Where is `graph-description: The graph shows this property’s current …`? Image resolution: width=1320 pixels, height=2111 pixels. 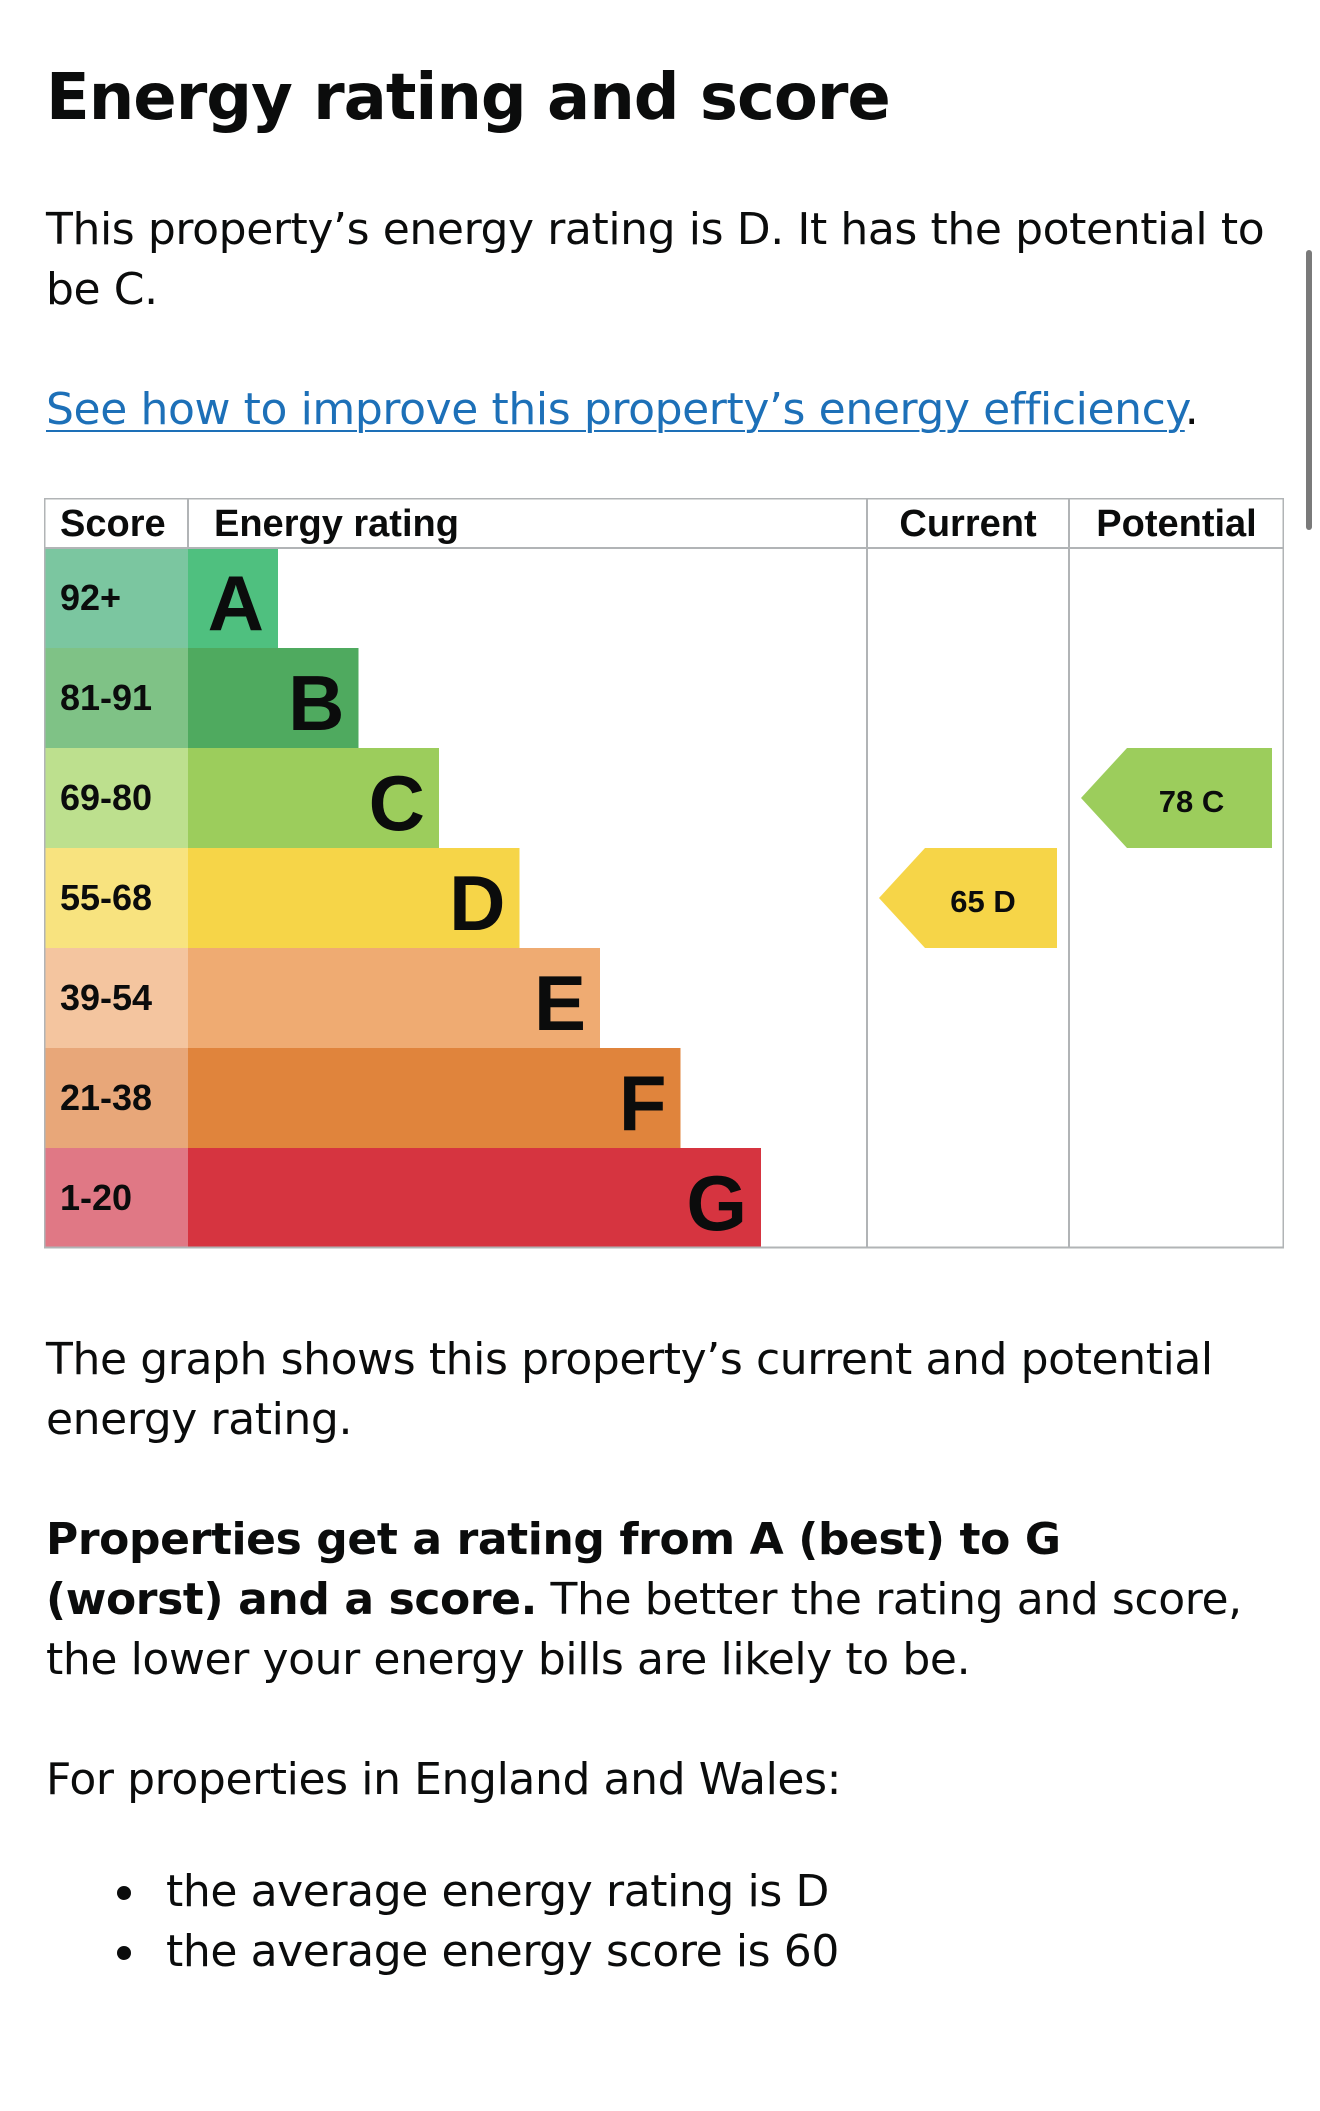
graph-description: The graph shows this property’s current … is located at coordinates (629, 1389).